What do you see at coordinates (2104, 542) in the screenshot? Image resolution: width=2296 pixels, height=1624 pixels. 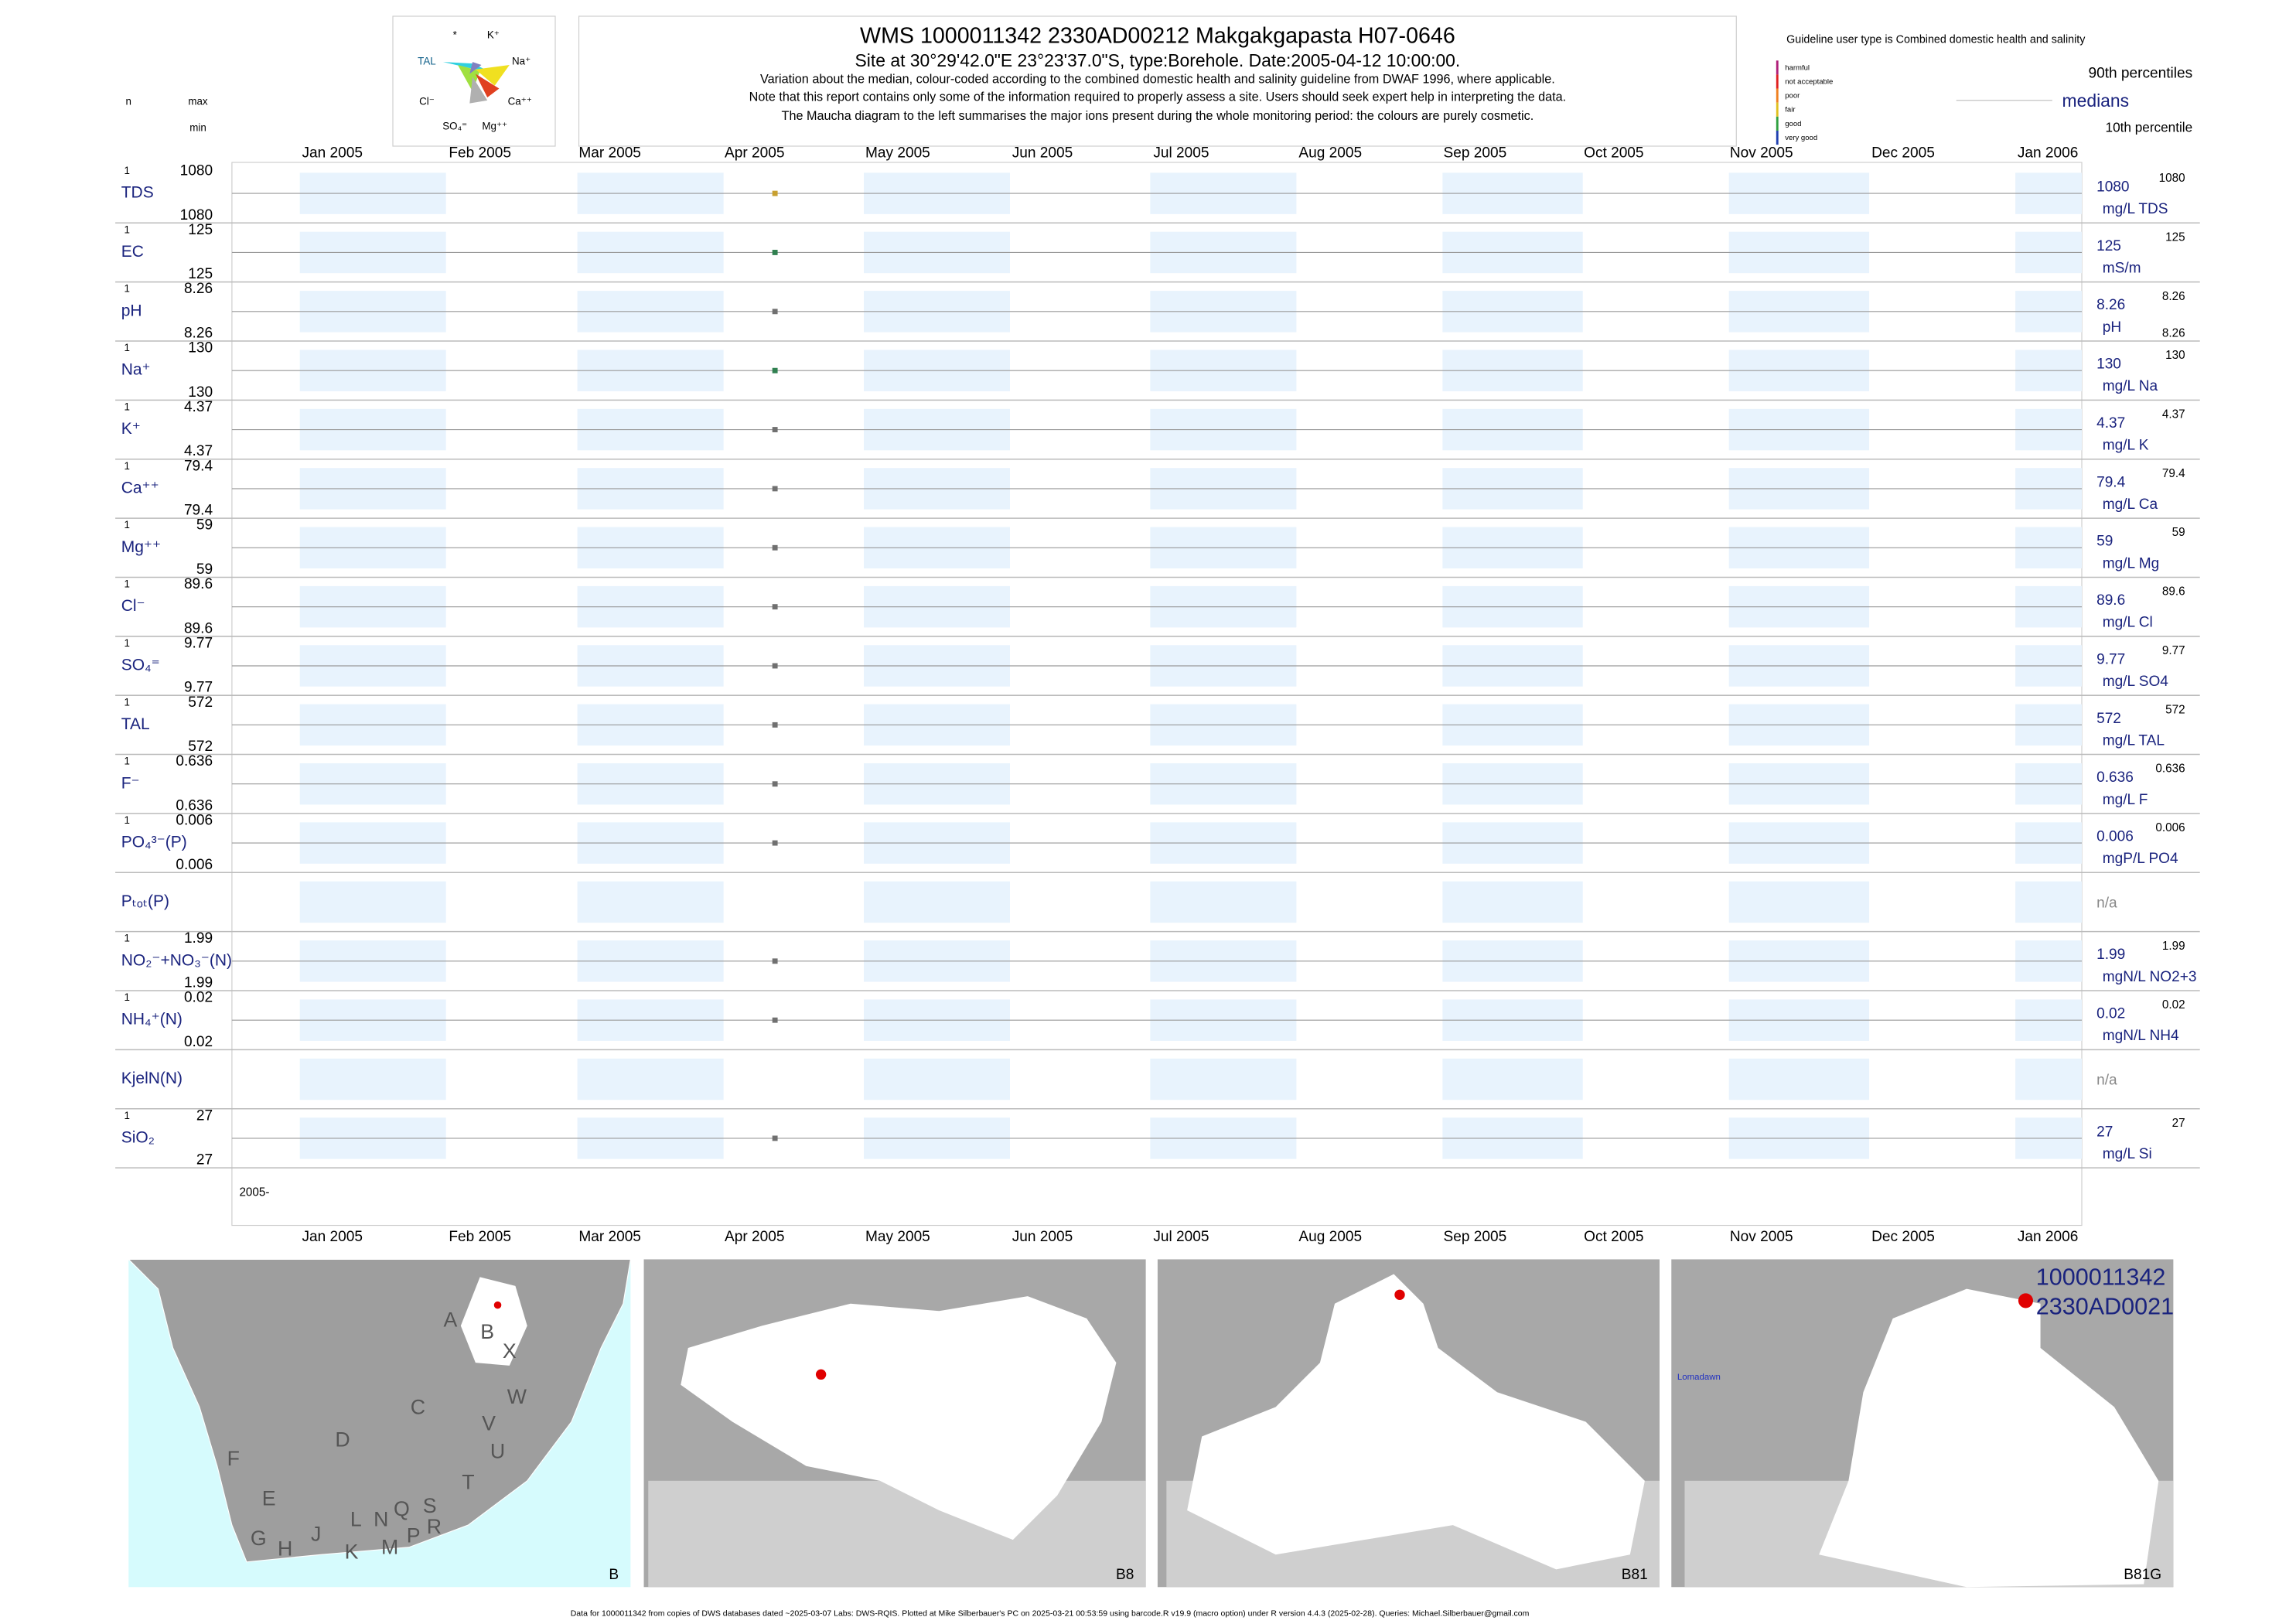 I see `median-value: 59` at bounding box center [2104, 542].